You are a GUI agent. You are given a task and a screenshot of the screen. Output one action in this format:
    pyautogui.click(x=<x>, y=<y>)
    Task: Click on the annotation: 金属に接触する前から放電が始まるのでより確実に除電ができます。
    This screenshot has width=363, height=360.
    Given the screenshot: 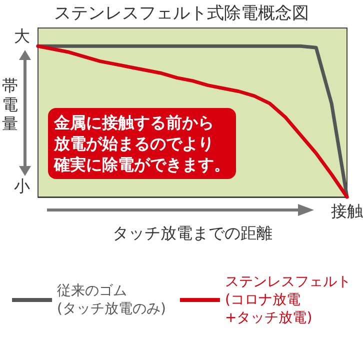 What is the action you would take?
    pyautogui.click(x=141, y=143)
    